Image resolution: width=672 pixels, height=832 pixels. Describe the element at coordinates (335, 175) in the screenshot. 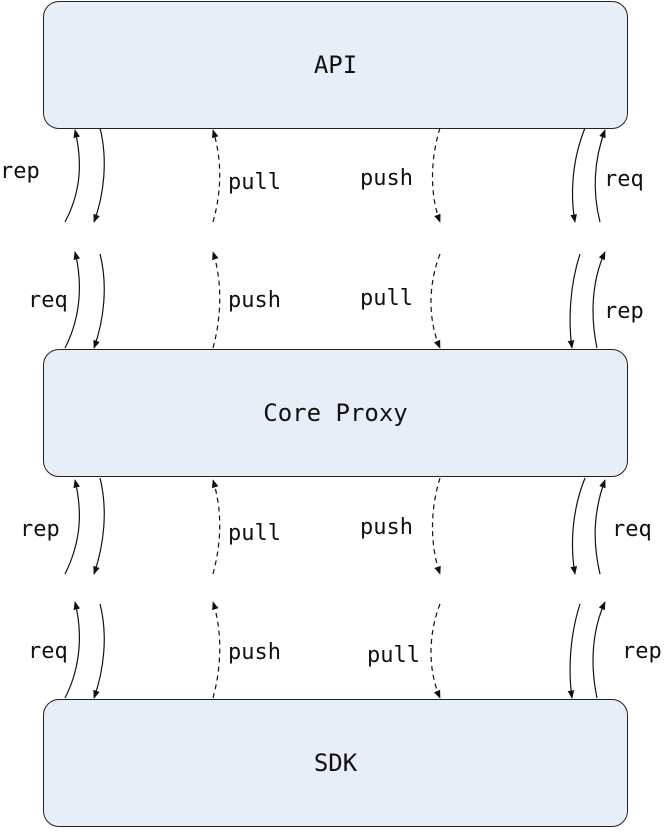

I see `api-proxy-upper-arrows` at that location.